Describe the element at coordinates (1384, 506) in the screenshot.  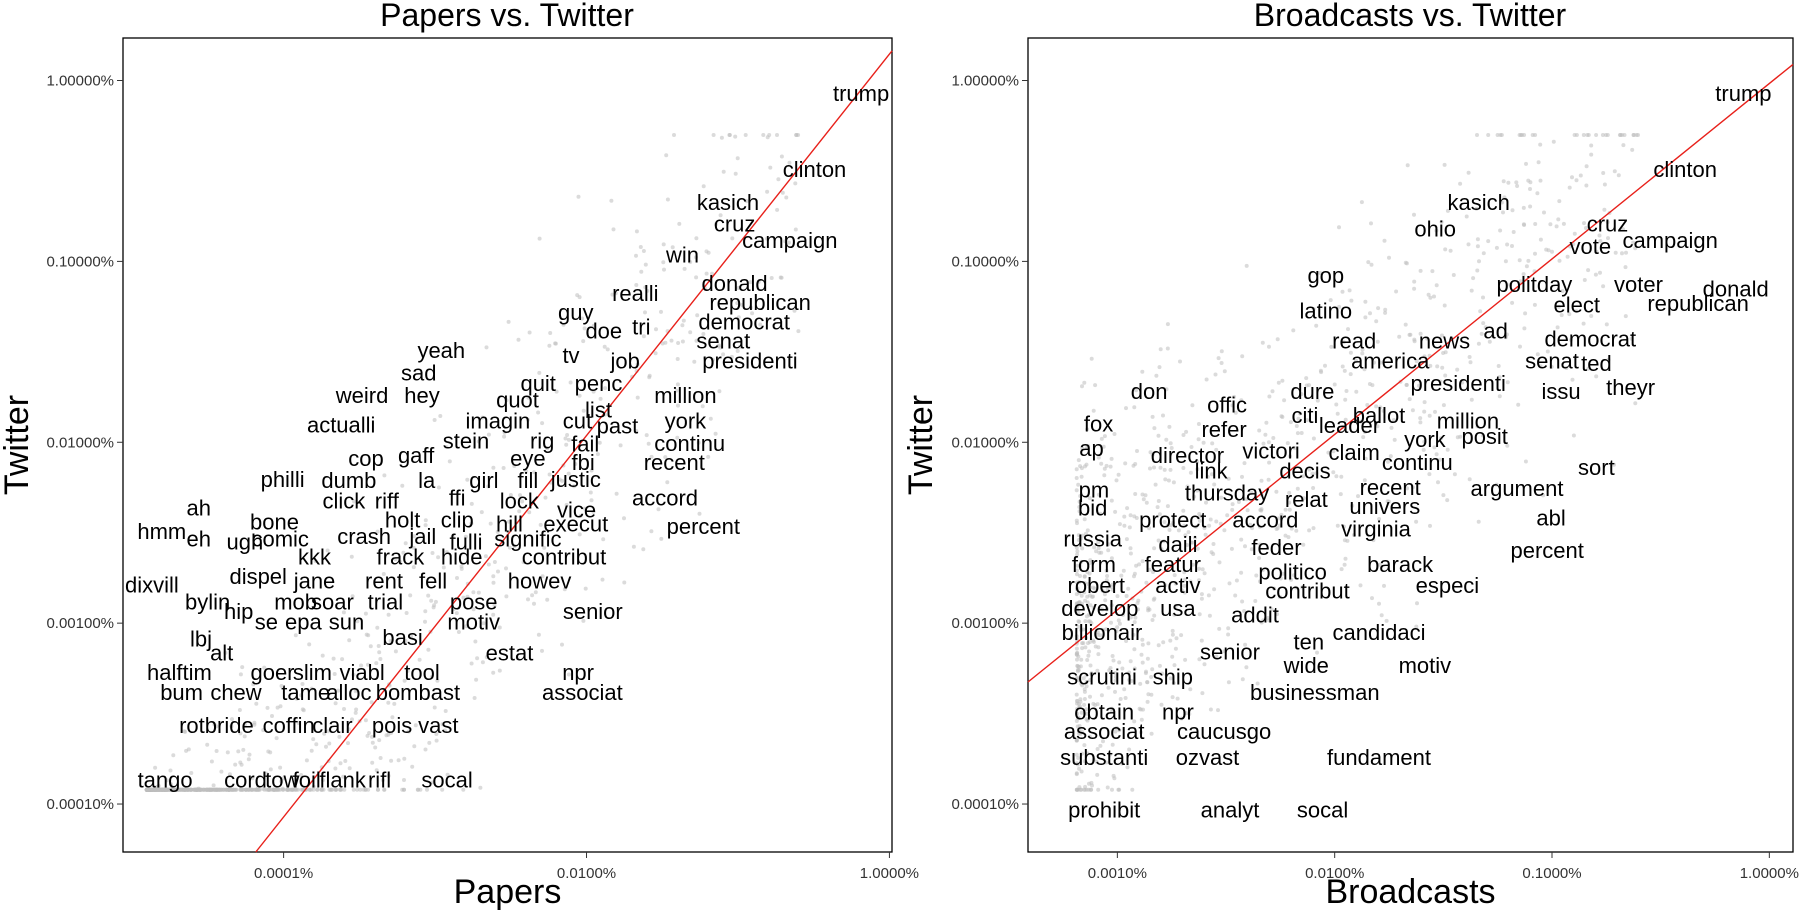
I see `word-label-univers: univers` at that location.